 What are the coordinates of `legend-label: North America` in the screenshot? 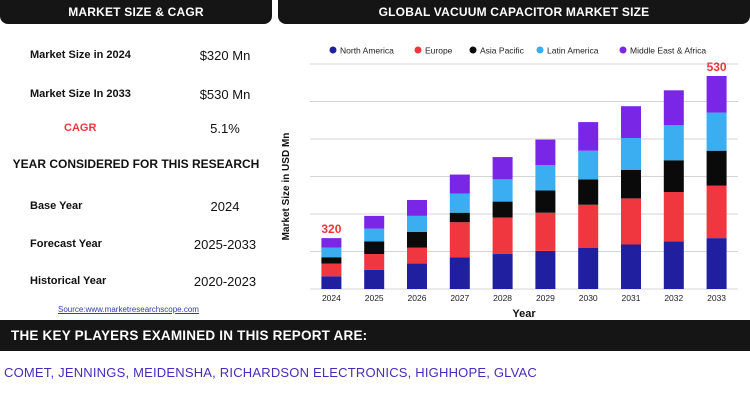 It's located at (367, 51).